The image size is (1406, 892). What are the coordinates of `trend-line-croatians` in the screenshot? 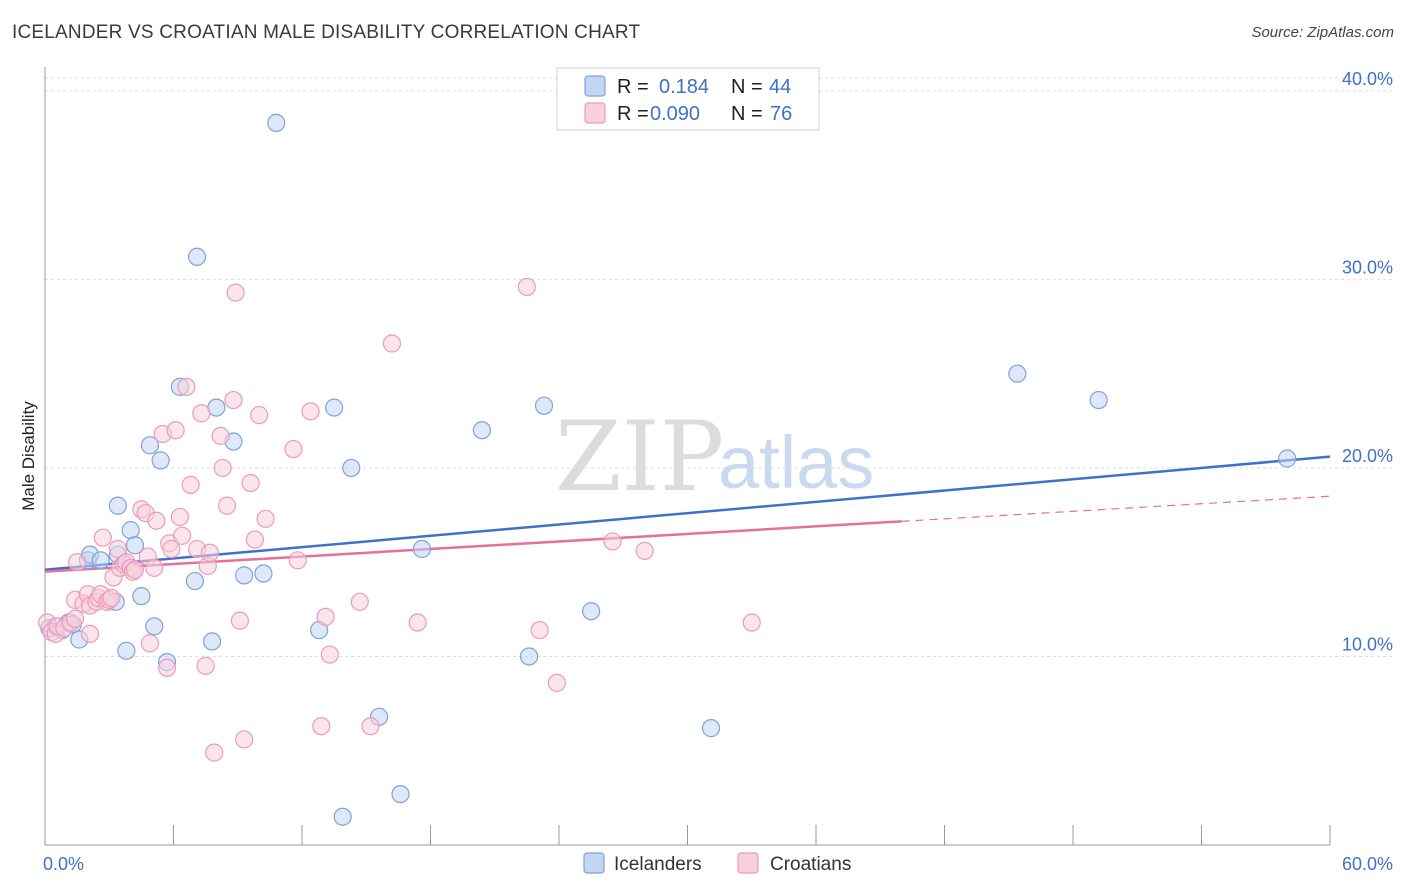 It's located at (473, 546).